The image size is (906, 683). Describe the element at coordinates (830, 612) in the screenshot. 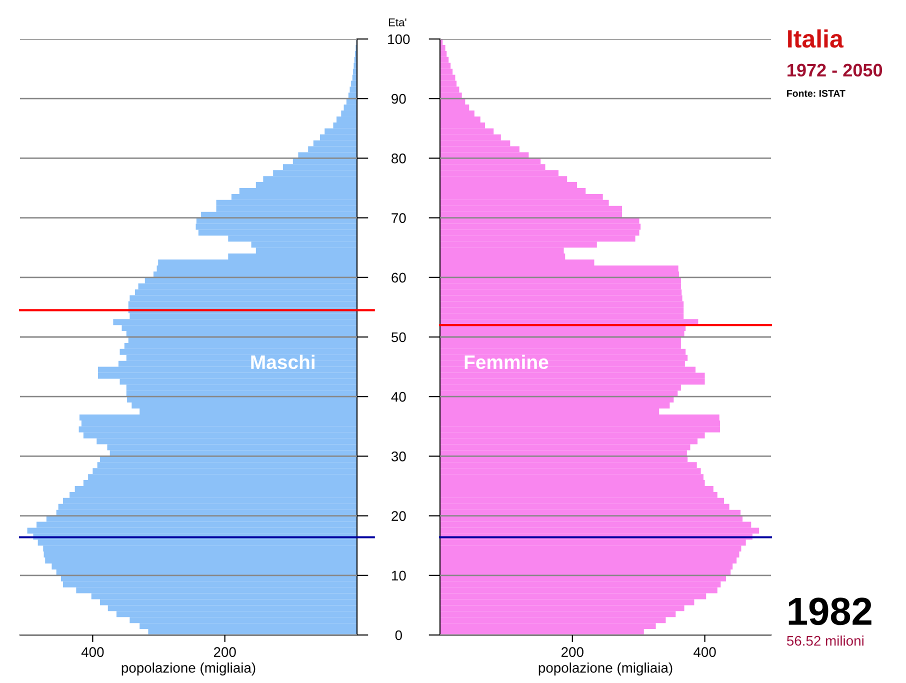

I see `text: 1982` at that location.